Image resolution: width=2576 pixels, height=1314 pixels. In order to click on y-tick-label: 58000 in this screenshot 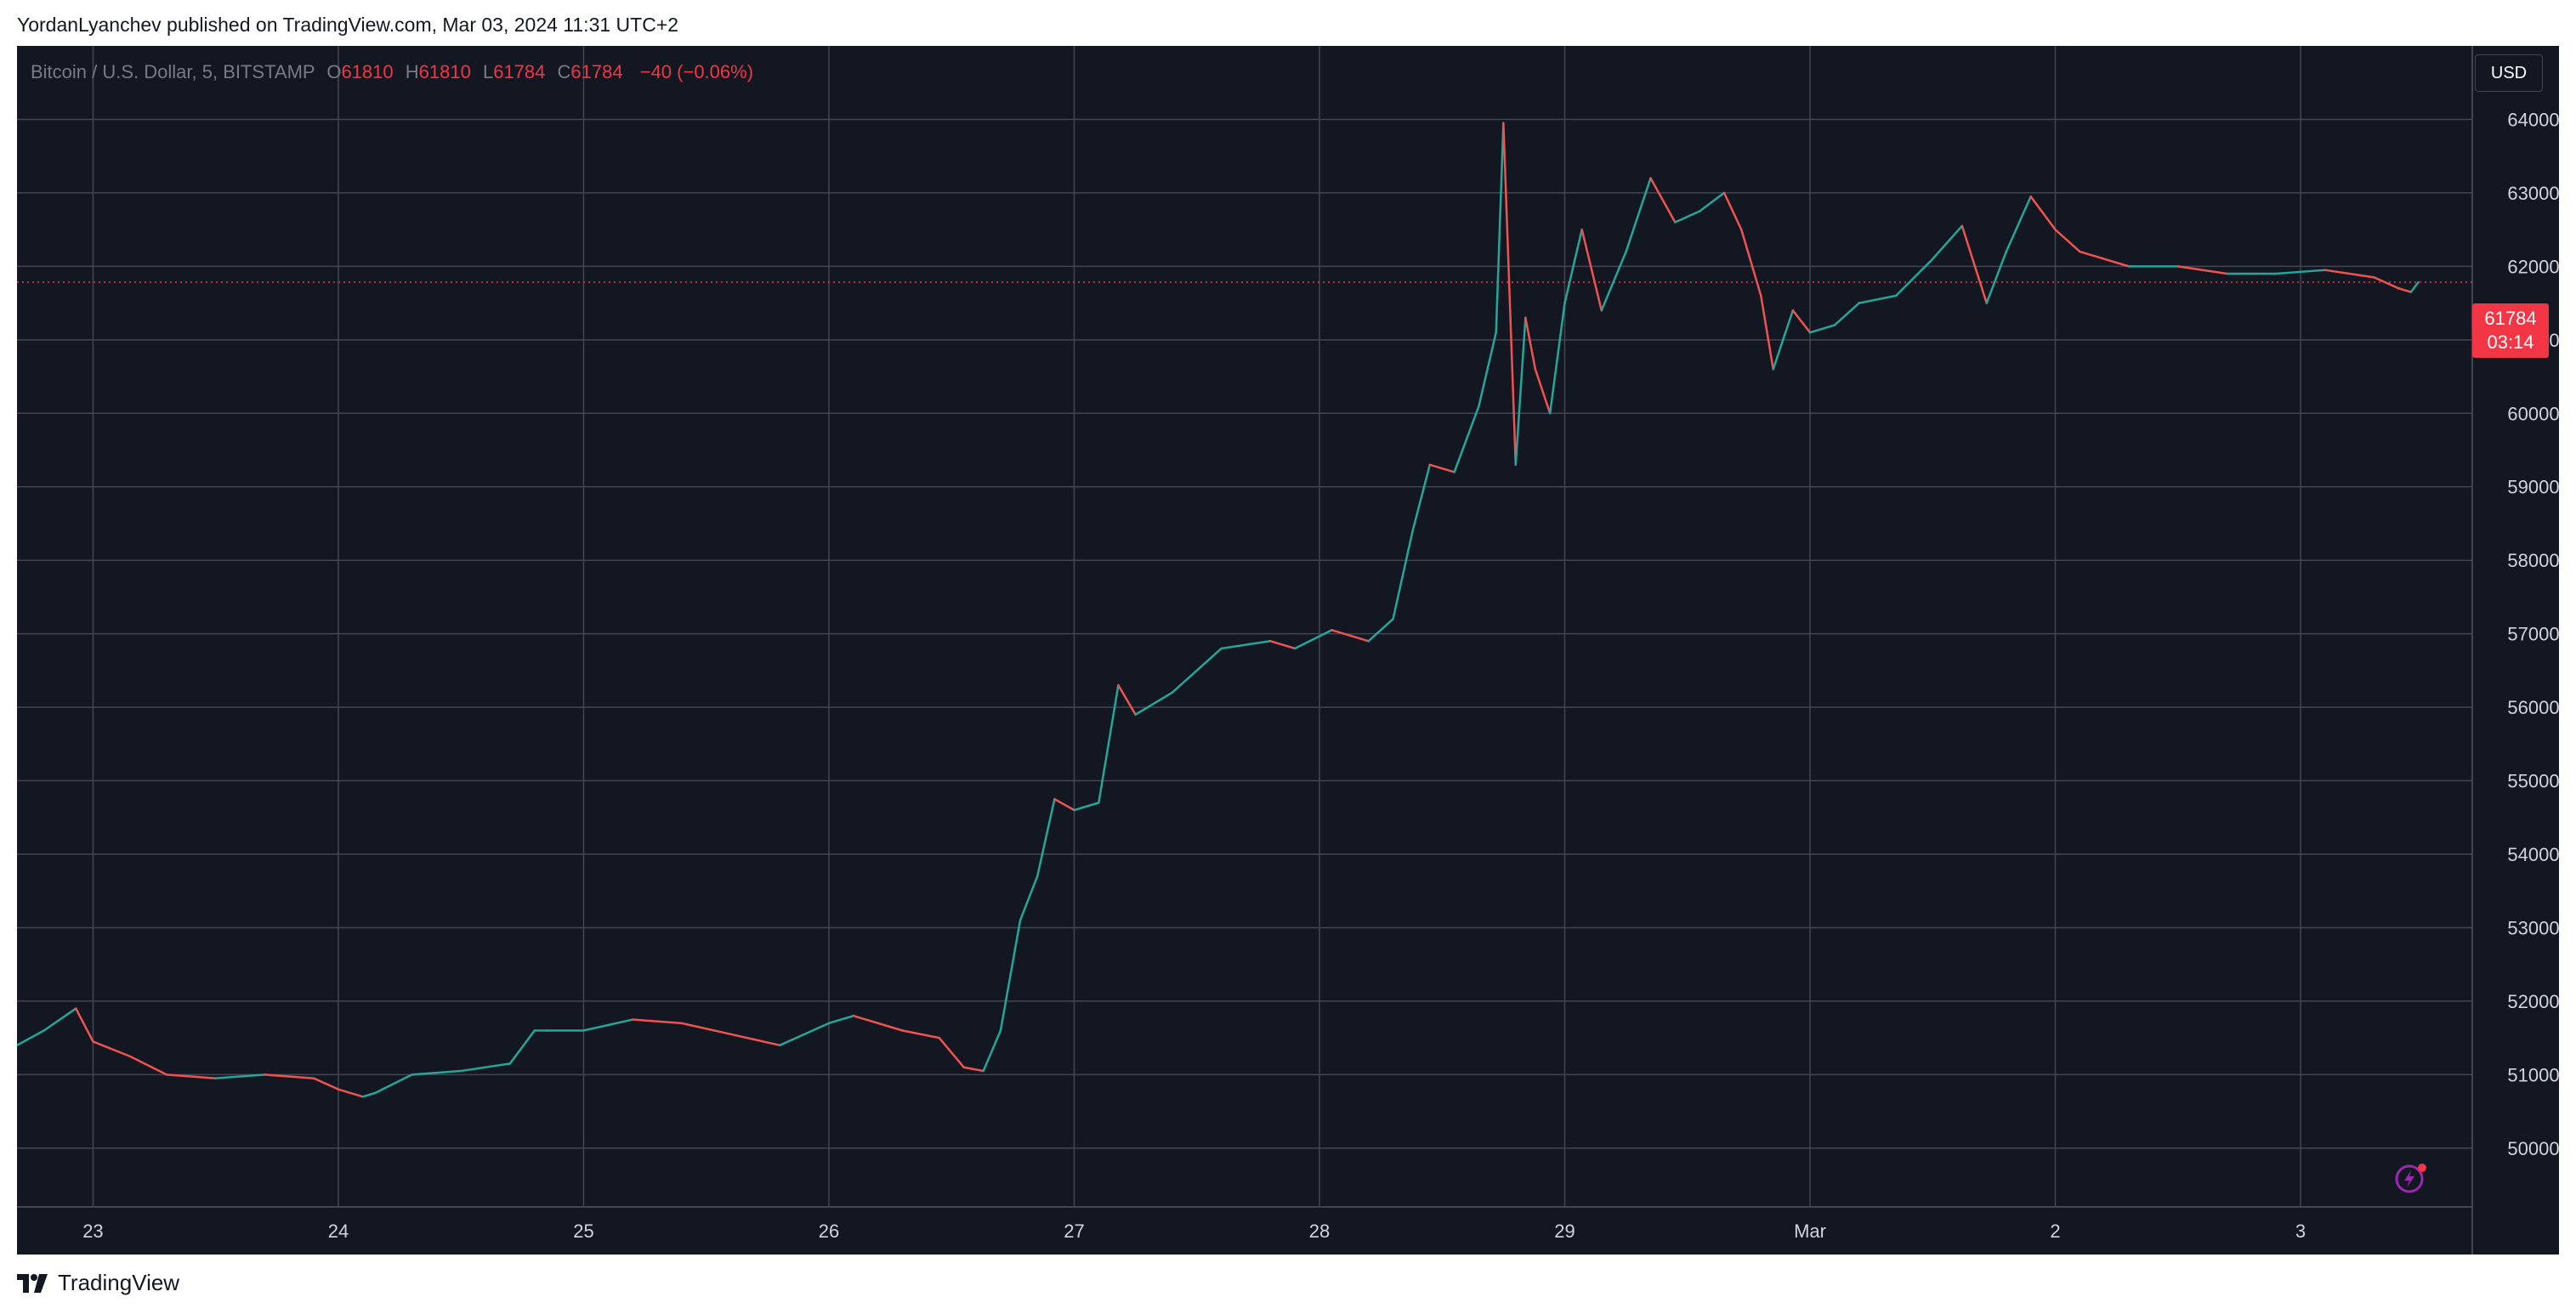, I will do `click(2533, 560)`.